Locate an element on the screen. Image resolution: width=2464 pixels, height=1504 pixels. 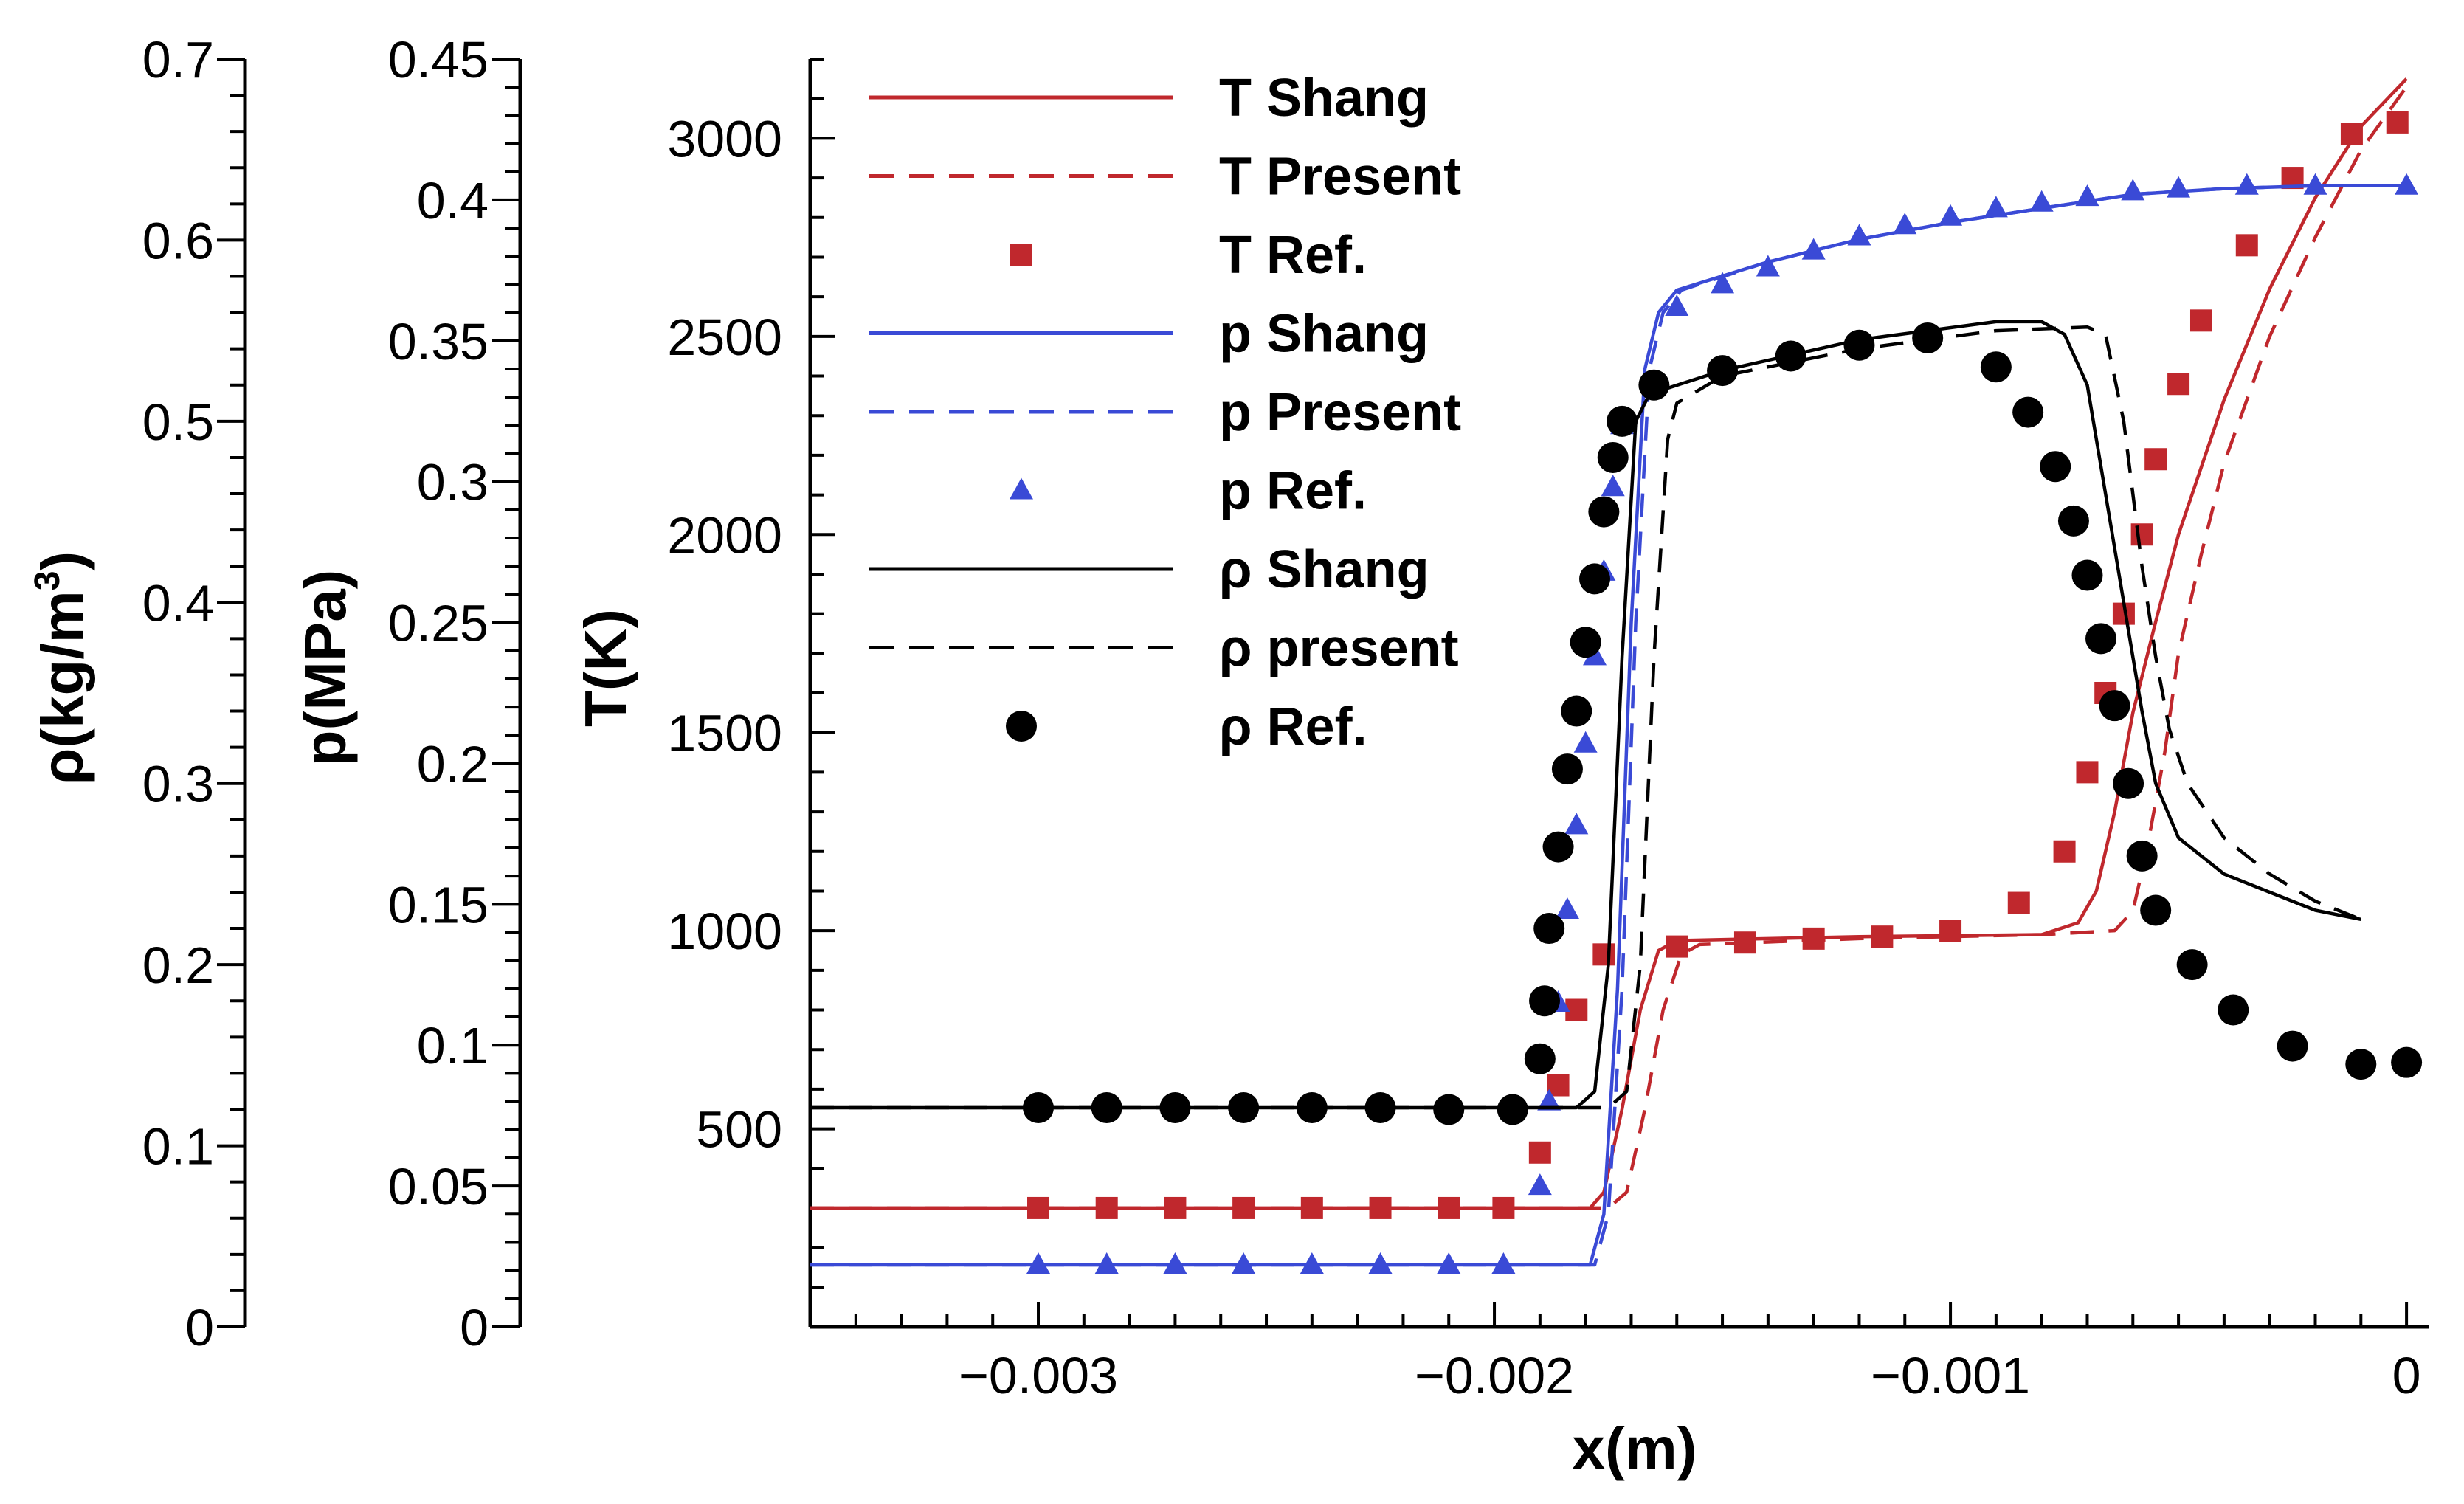
tick-label-T: 1500 is located at coordinates (724, 733).